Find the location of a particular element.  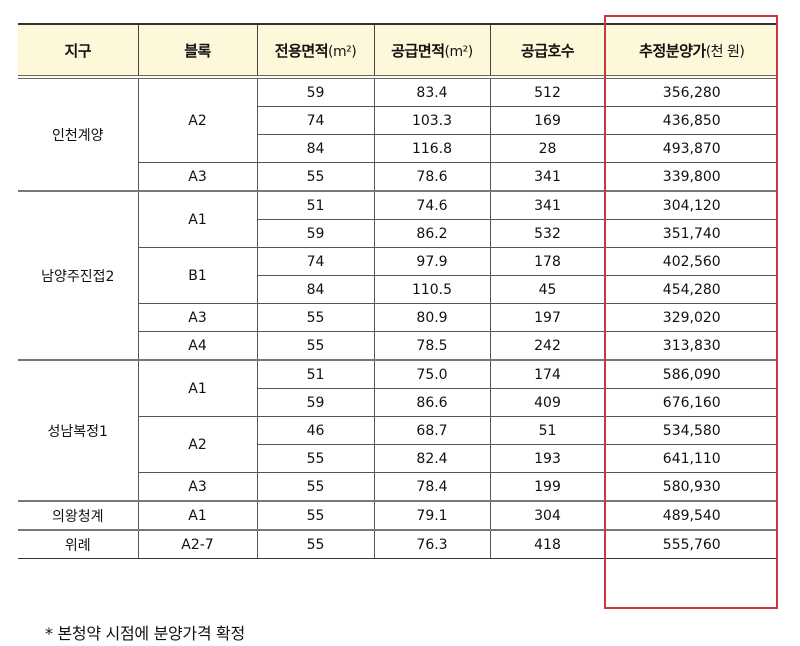

district-cell: 위례 is located at coordinates (78, 544).